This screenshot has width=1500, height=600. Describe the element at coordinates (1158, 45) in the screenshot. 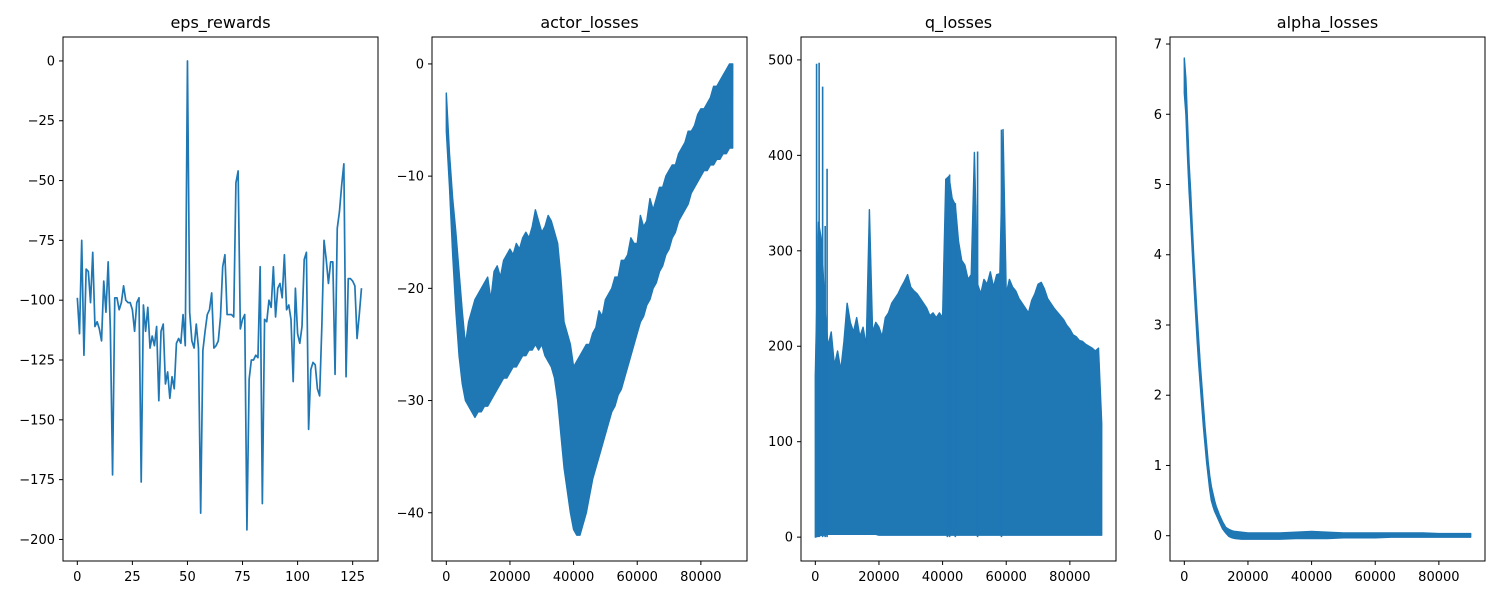

I see `y-tick-label: 7` at that location.